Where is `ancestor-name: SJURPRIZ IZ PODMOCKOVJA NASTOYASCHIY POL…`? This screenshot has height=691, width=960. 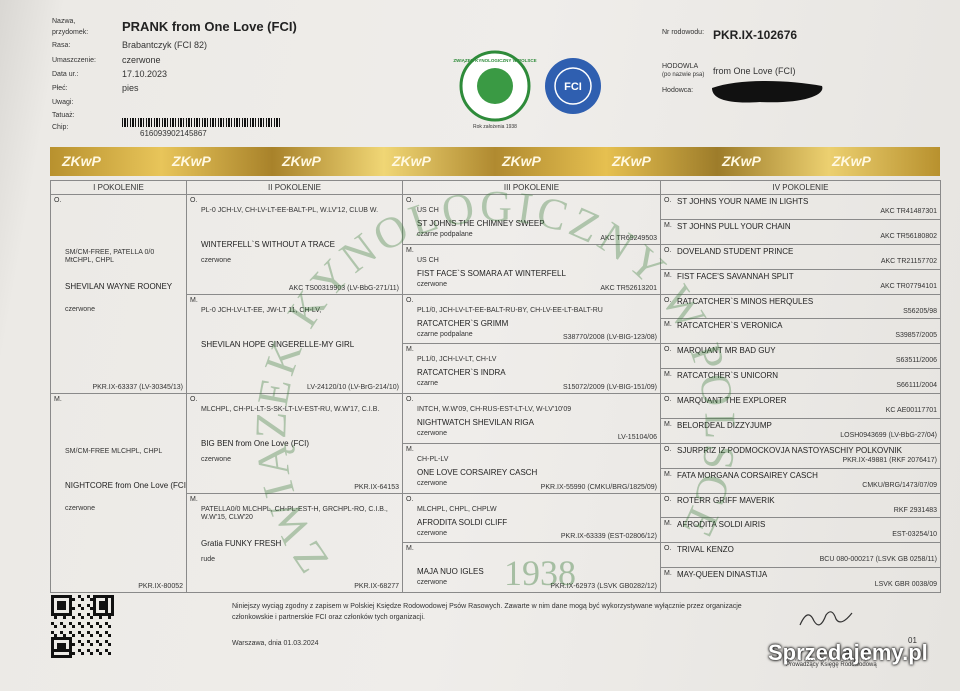
ancestor-name: SJURPRIZ IZ PODMOCKOVJA NASTOYASCHIY POL… is located at coordinates (789, 450).